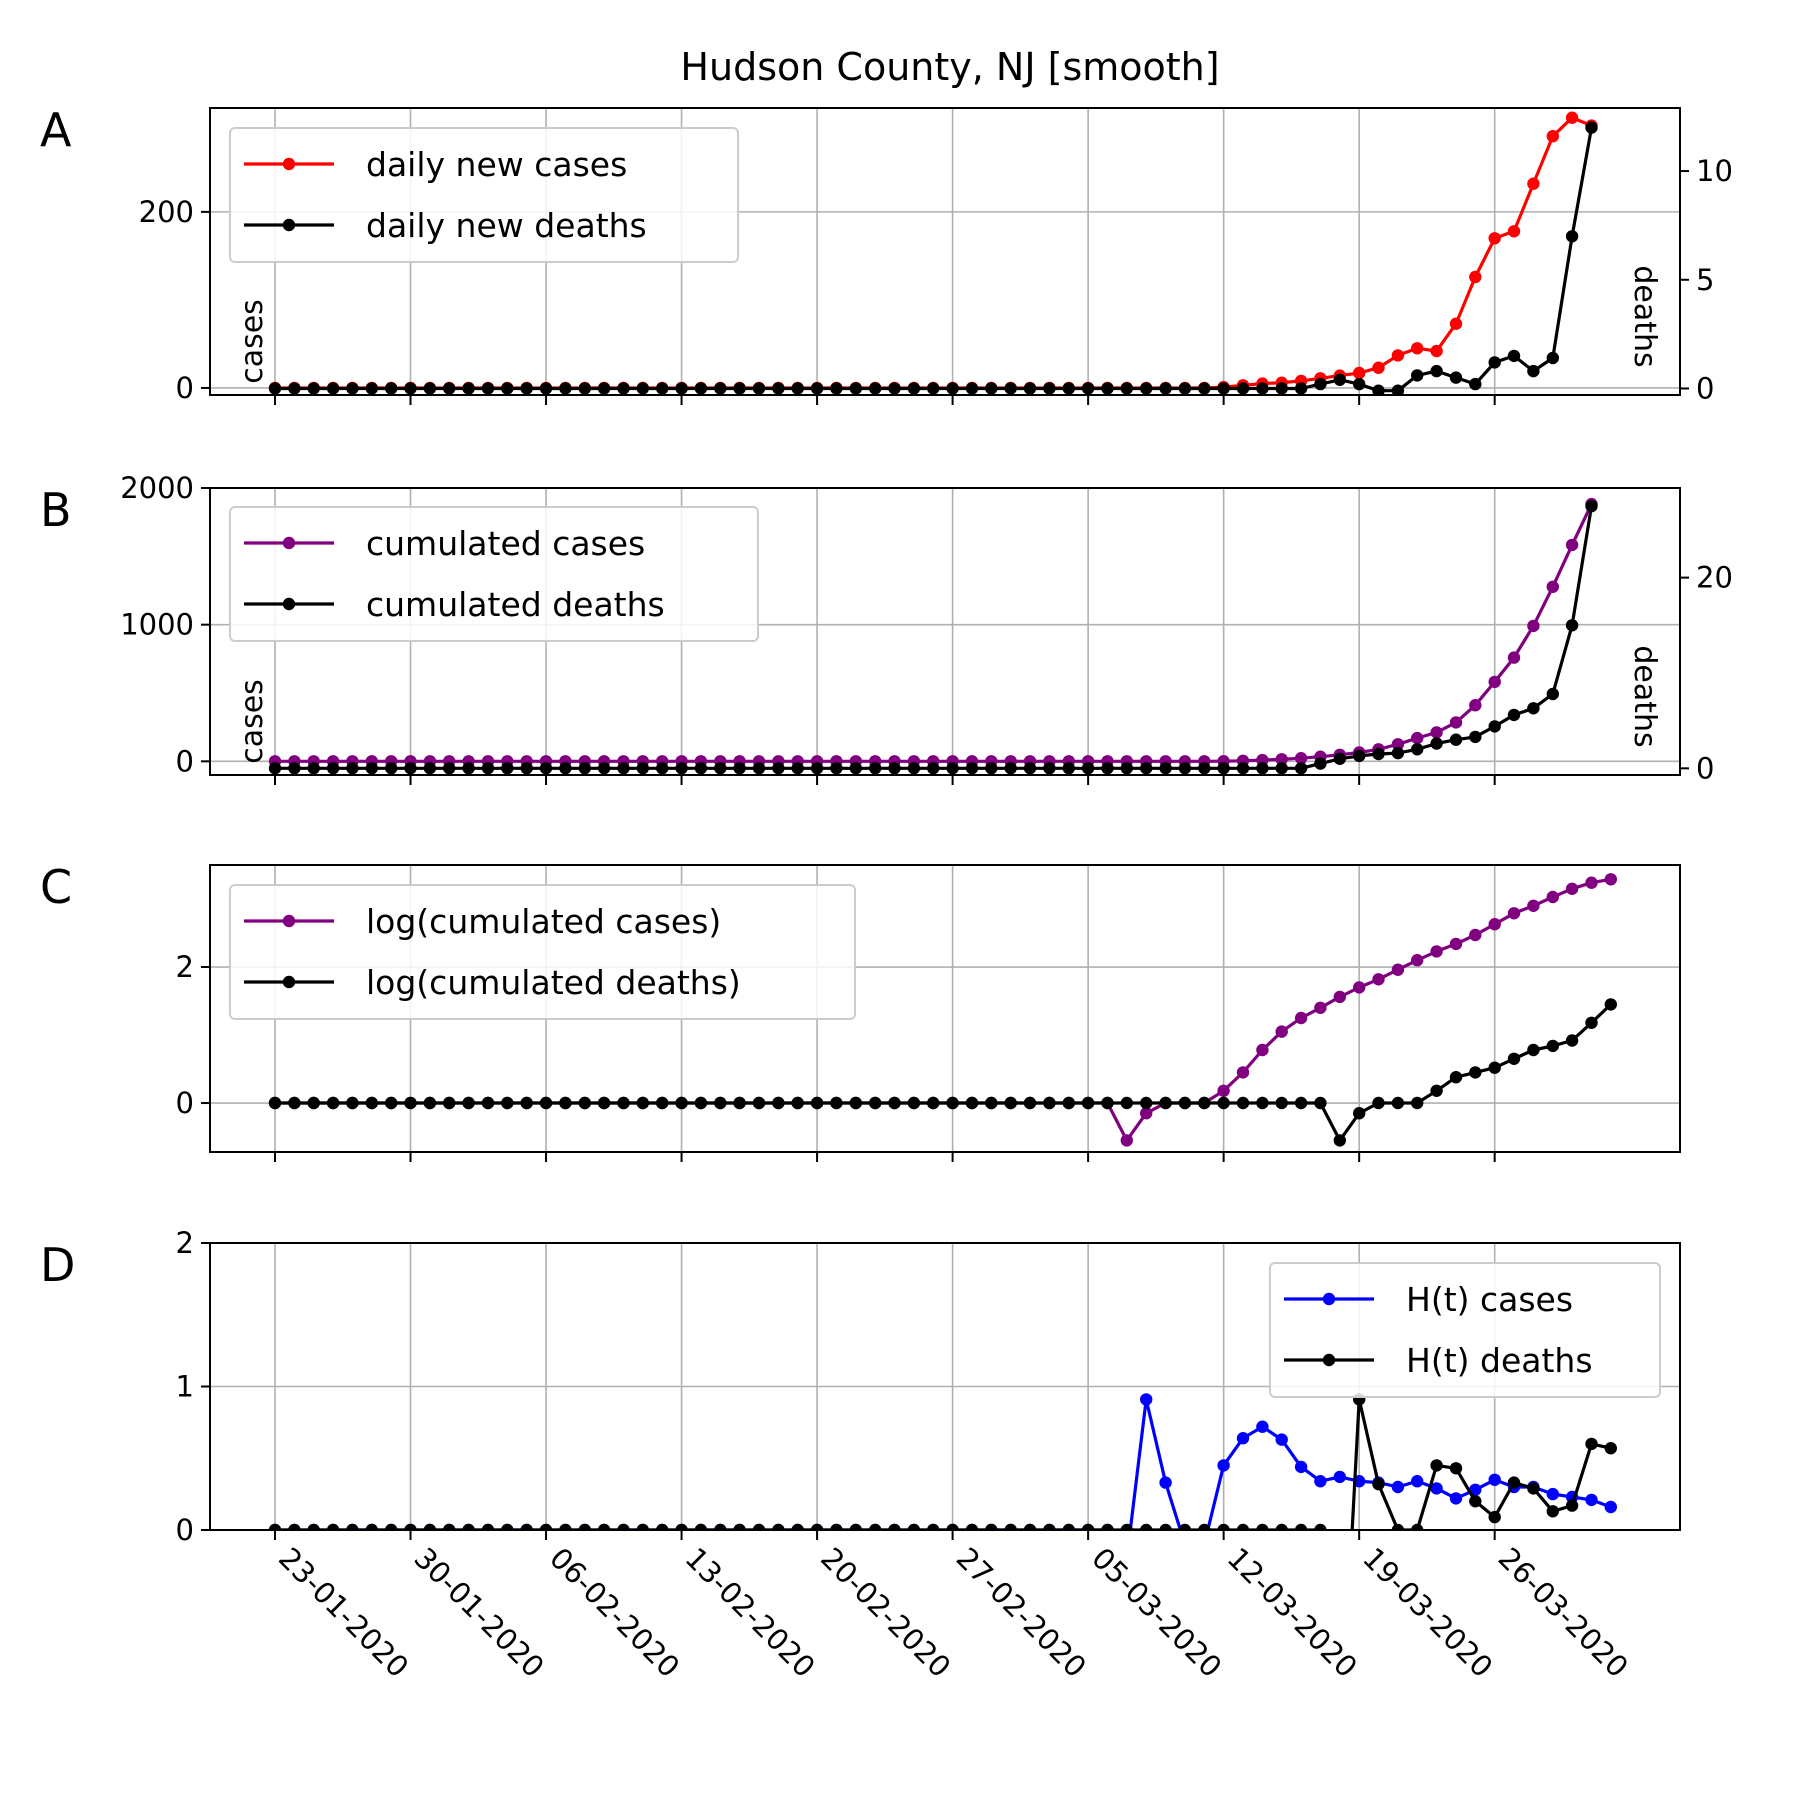  Describe the element at coordinates (1489, 1299) in the screenshot. I see `legend-label: H(t) cases` at that location.